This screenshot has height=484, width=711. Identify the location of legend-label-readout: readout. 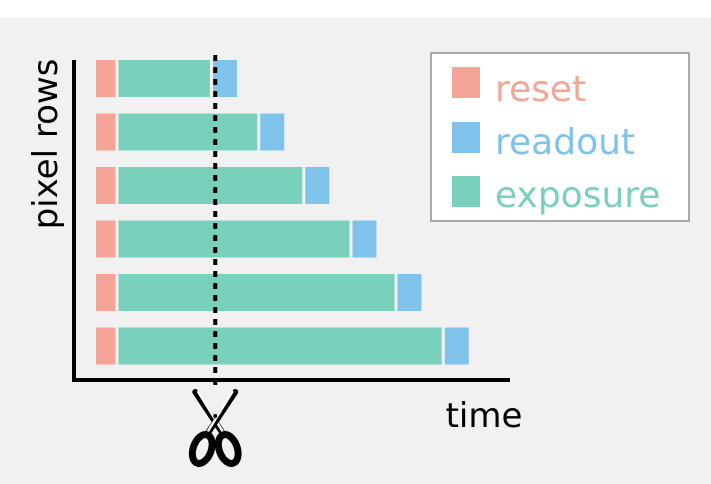
(565, 142).